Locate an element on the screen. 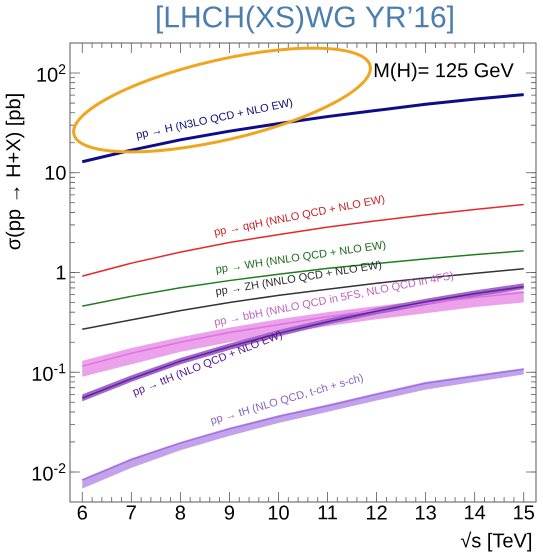 The height and width of the screenshot is (555, 543). y-tick-label: 10$^{-1}$ is located at coordinates (49, 372).